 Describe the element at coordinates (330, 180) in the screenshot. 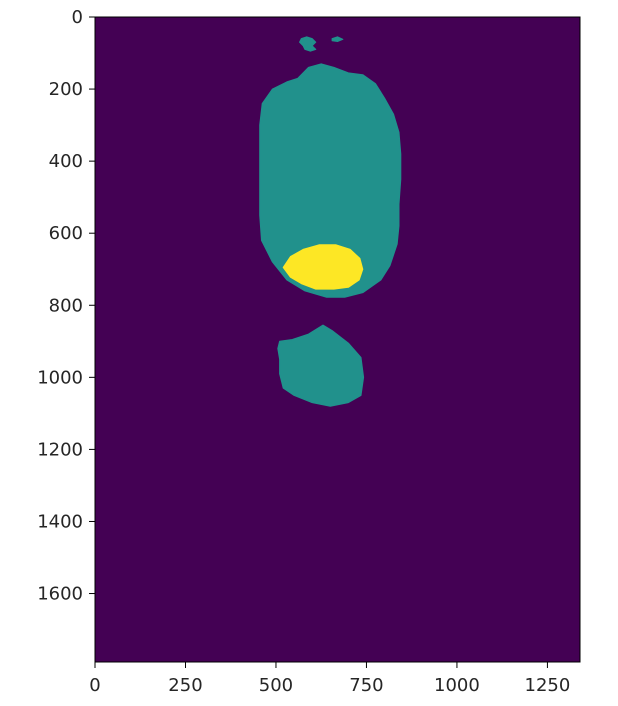

I see `large-teal-region` at that location.